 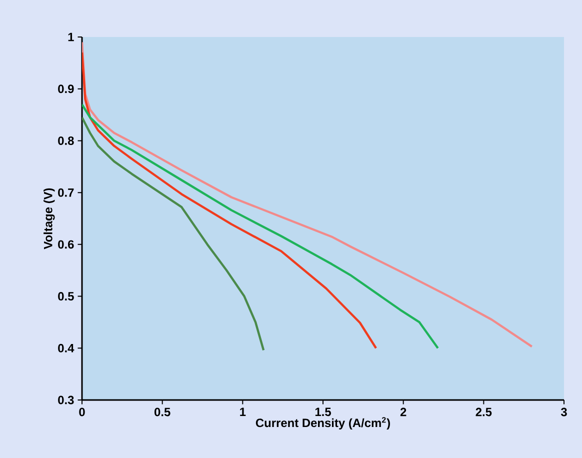 I want to click on y-tick-label: 0.5, so click(x=66, y=296).